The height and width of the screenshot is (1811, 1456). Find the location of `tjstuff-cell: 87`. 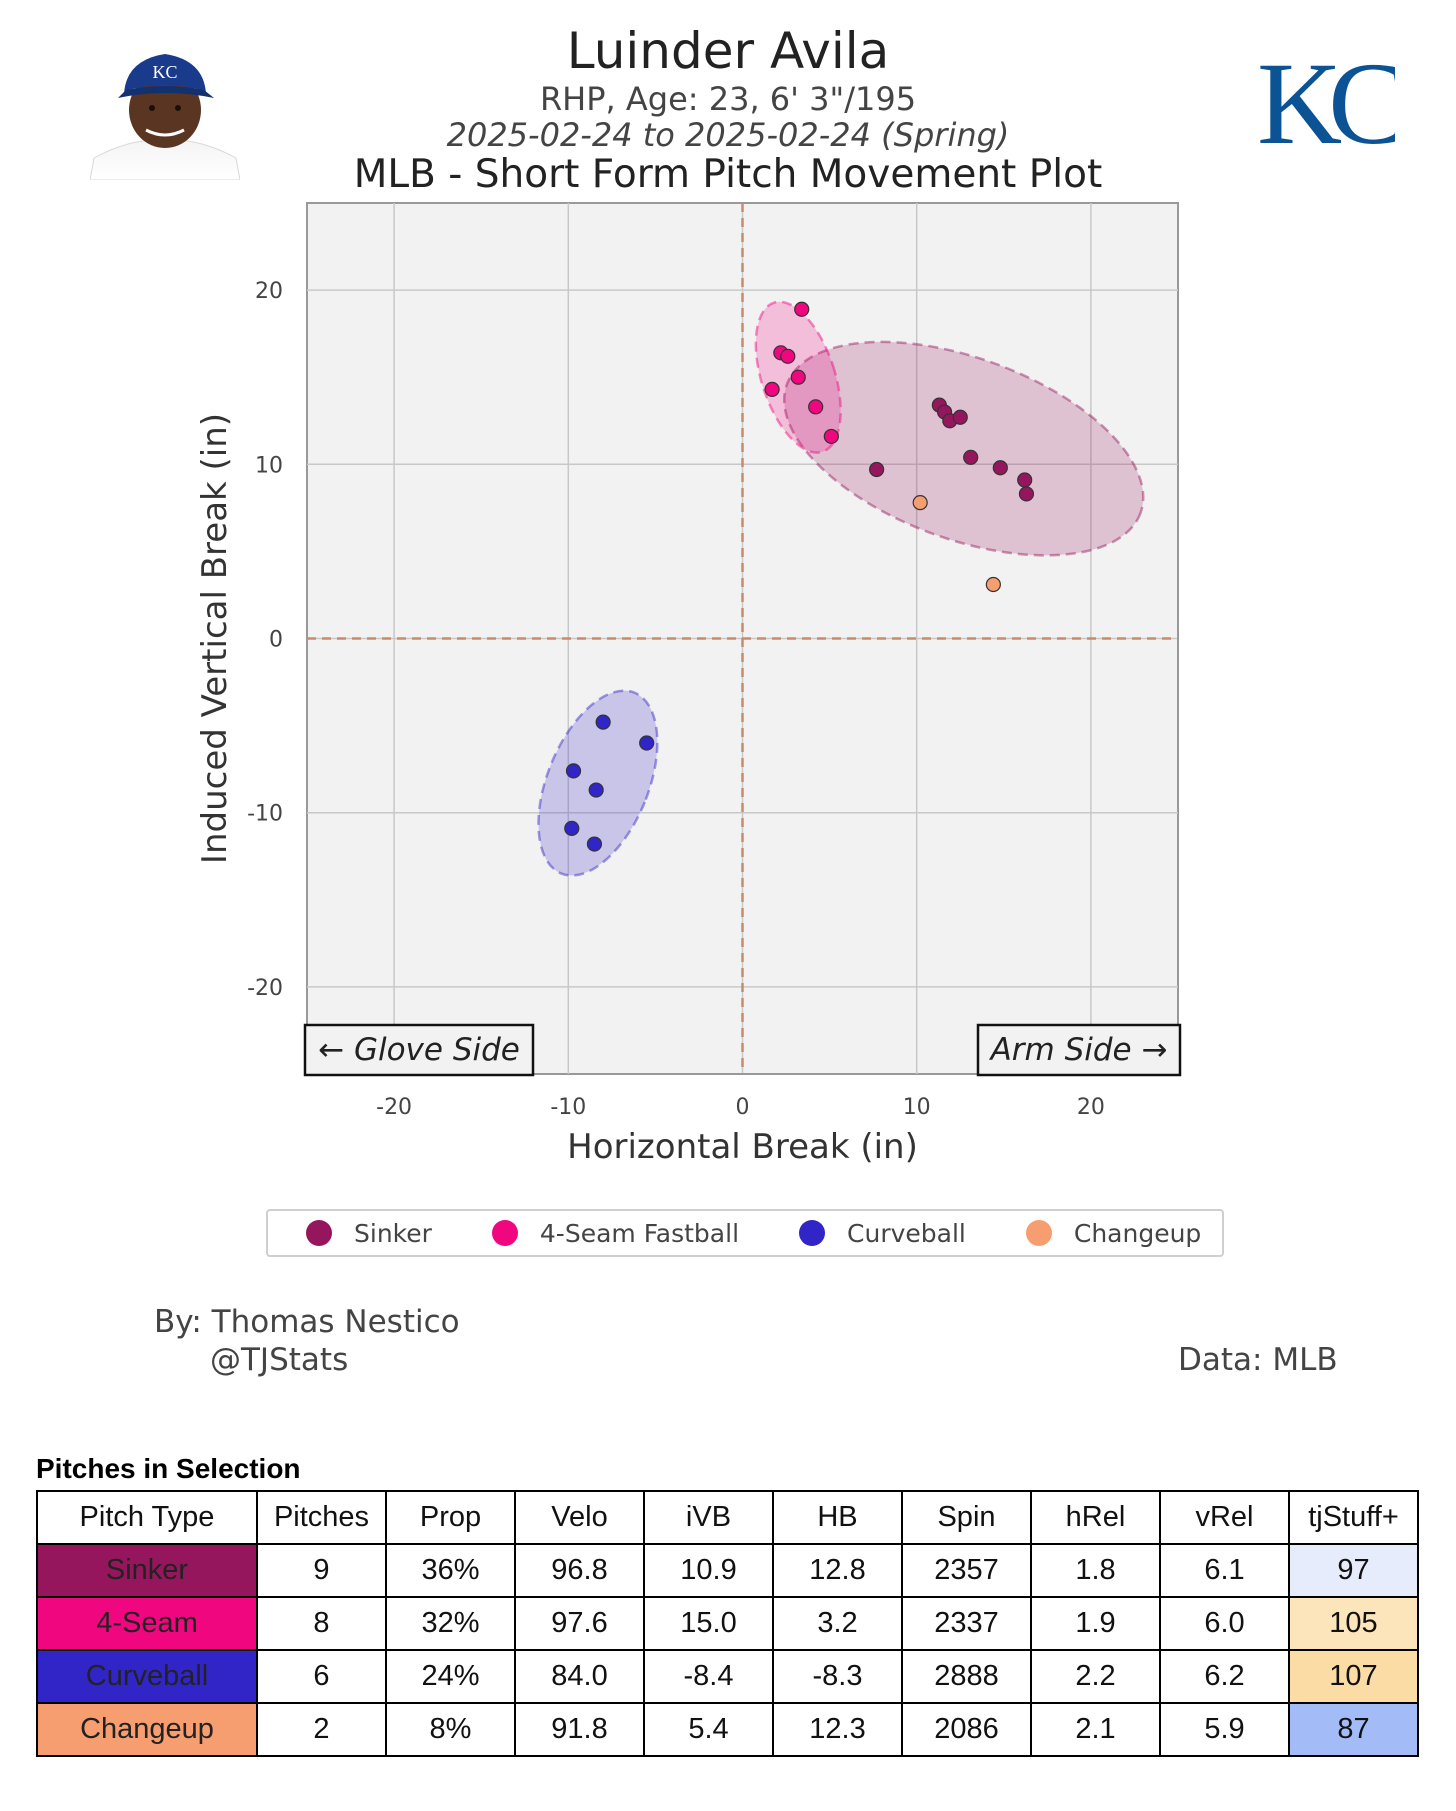

tjstuff-cell: 87 is located at coordinates (1353, 1729).